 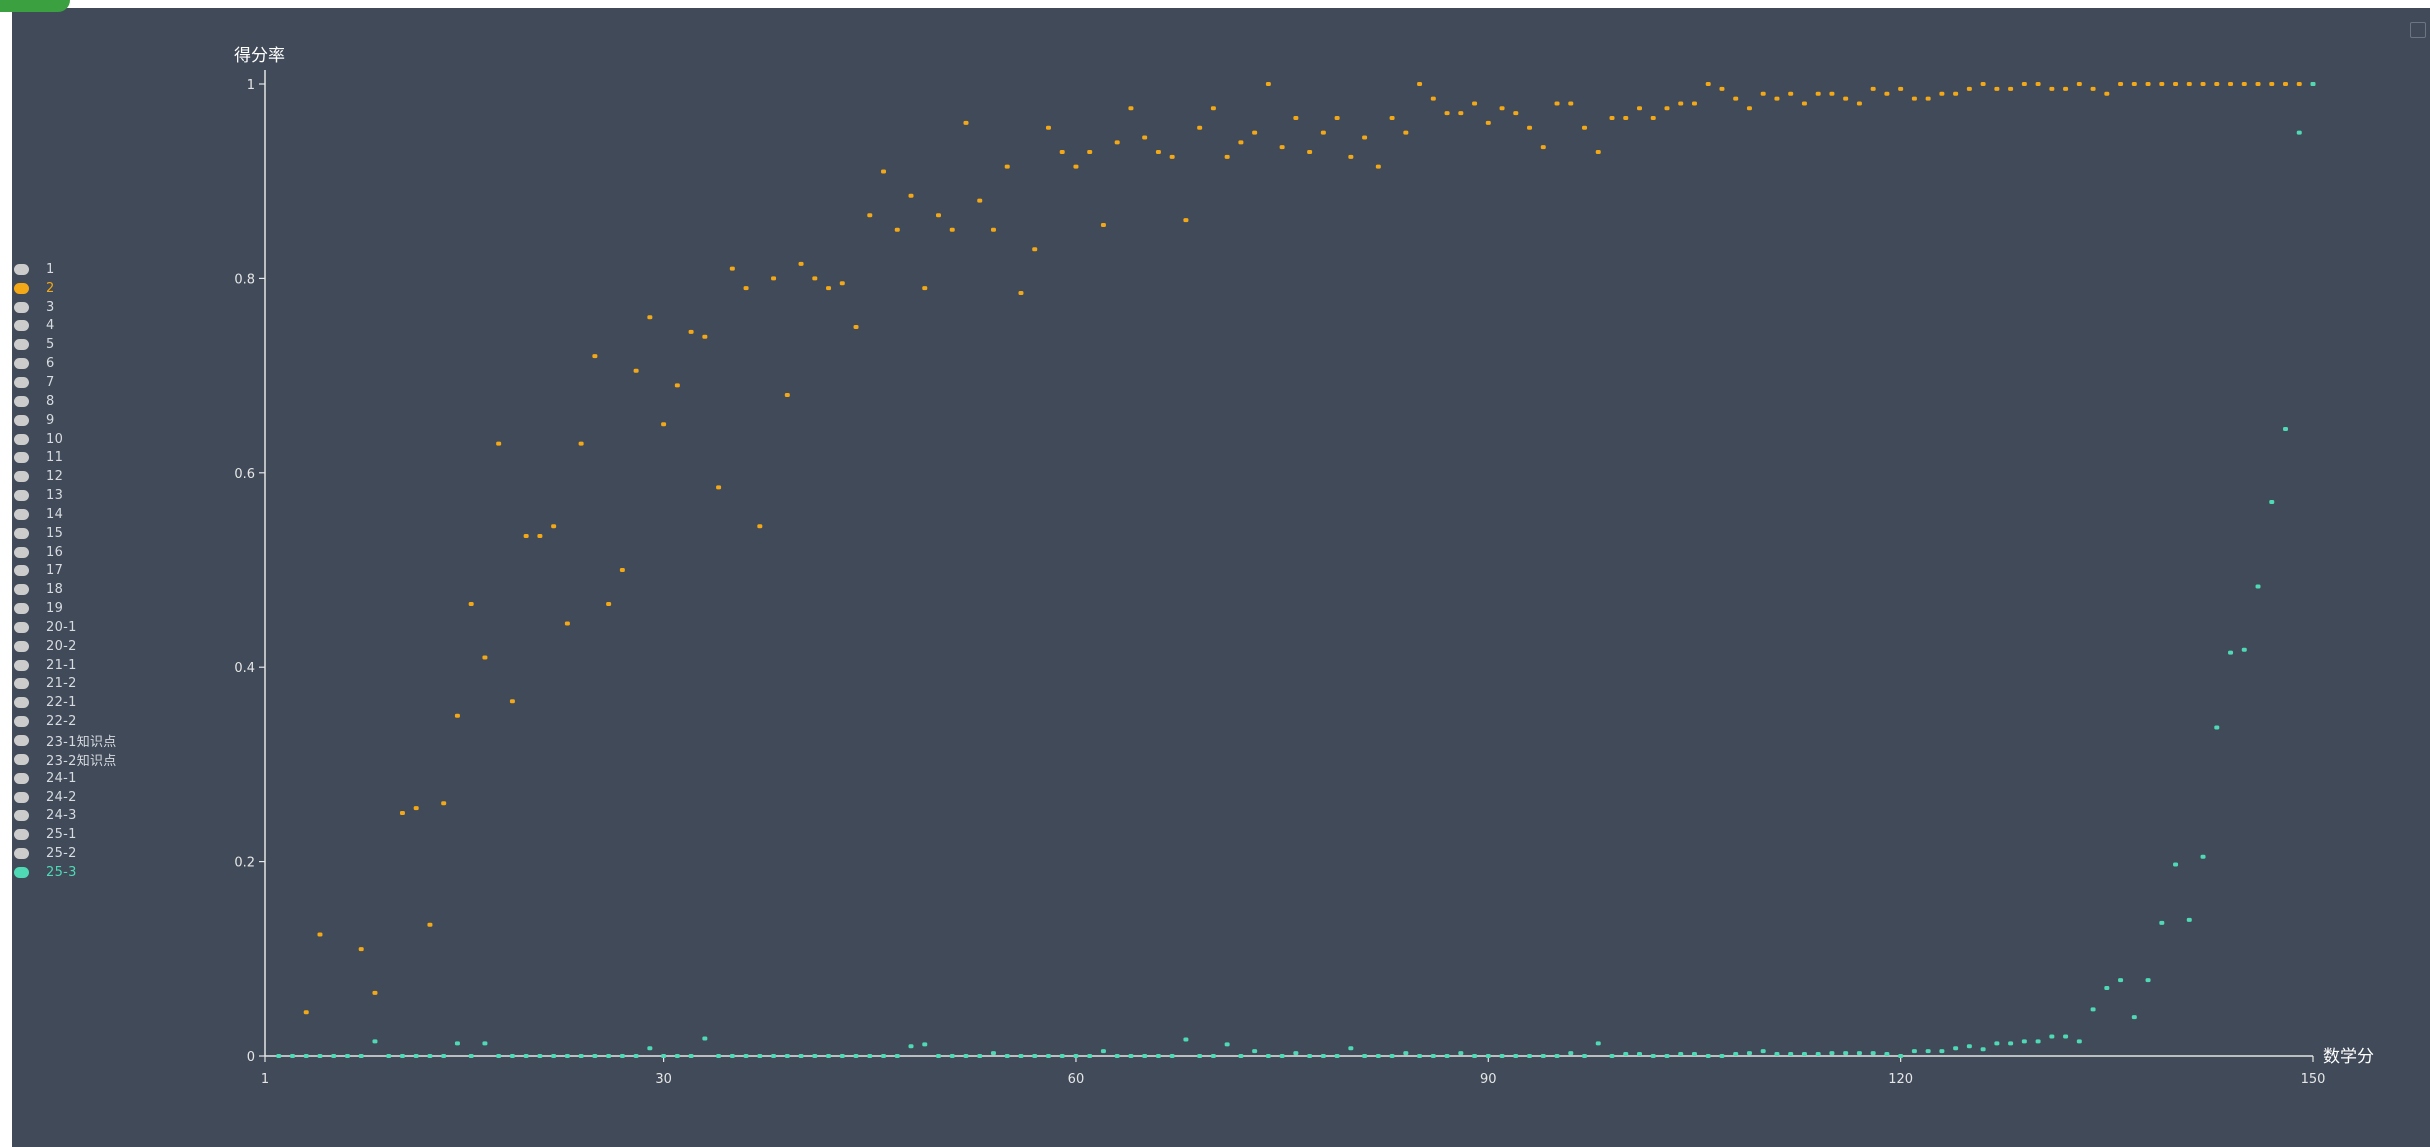 I want to click on legend-item: 4, so click(x=94, y=326).